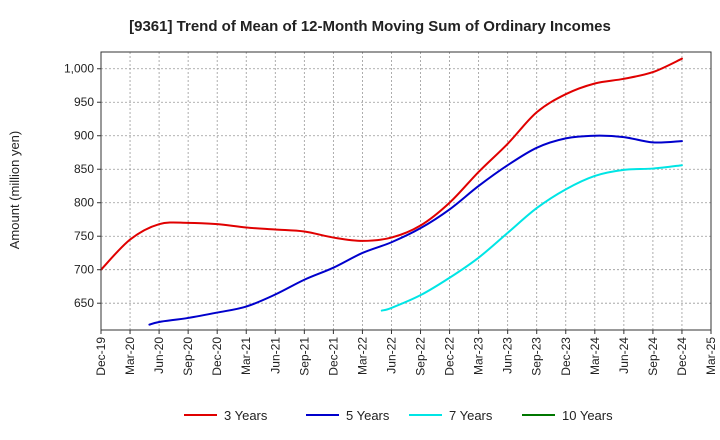 The height and width of the screenshot is (440, 720). What do you see at coordinates (450, 356) in the screenshot?
I see `x-tick-label: Dec-22` at bounding box center [450, 356].